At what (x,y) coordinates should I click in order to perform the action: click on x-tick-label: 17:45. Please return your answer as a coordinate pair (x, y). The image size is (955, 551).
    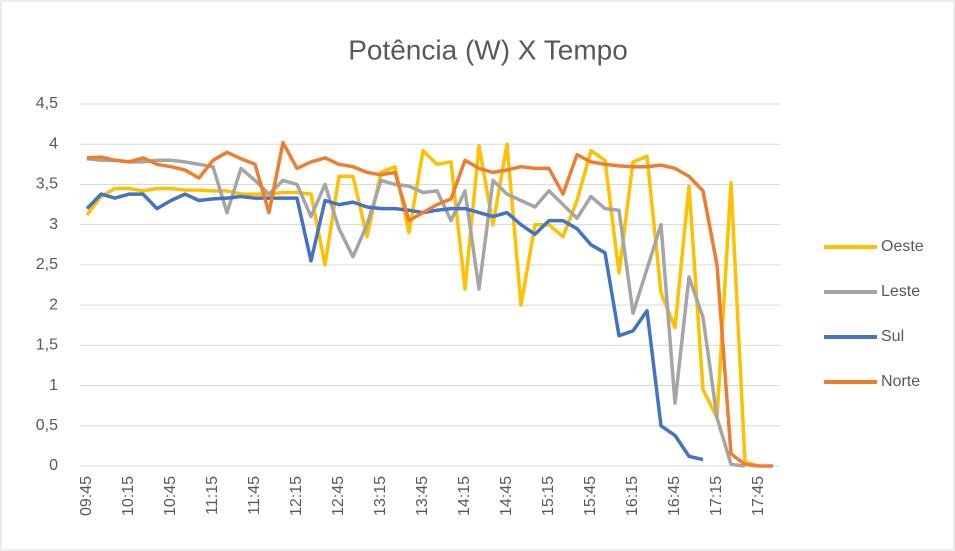
    Looking at the image, I should click on (758, 496).